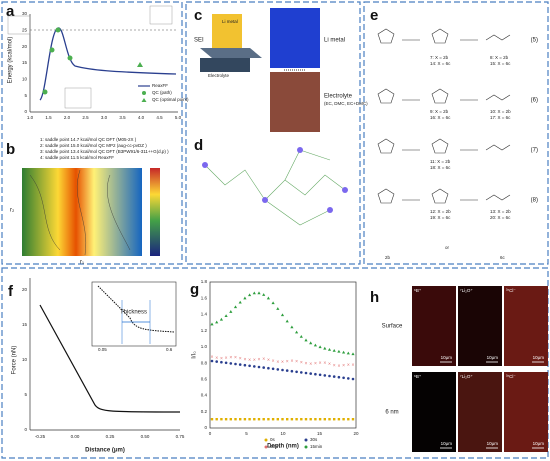 This screenshot has width=550, height=461. What do you see at coordinates (260, 70) in the screenshot?
I see `panel-c` at bounding box center [260, 70].